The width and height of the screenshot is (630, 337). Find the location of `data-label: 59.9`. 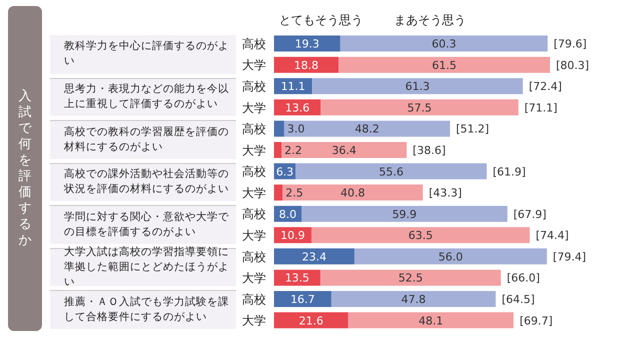

data-label: 59.9 is located at coordinates (404, 214).